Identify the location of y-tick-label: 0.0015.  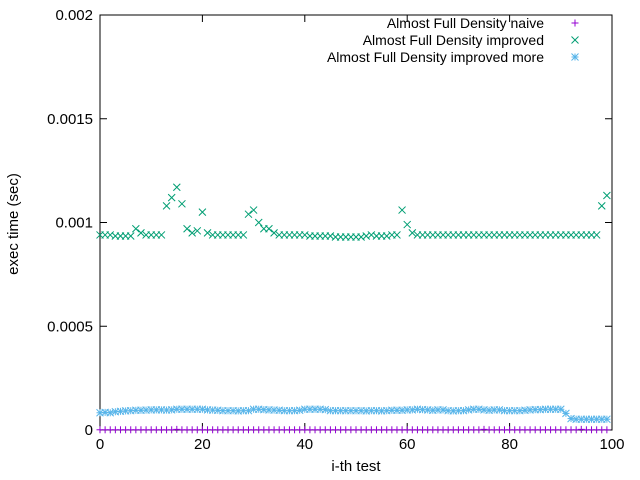
(70, 119).